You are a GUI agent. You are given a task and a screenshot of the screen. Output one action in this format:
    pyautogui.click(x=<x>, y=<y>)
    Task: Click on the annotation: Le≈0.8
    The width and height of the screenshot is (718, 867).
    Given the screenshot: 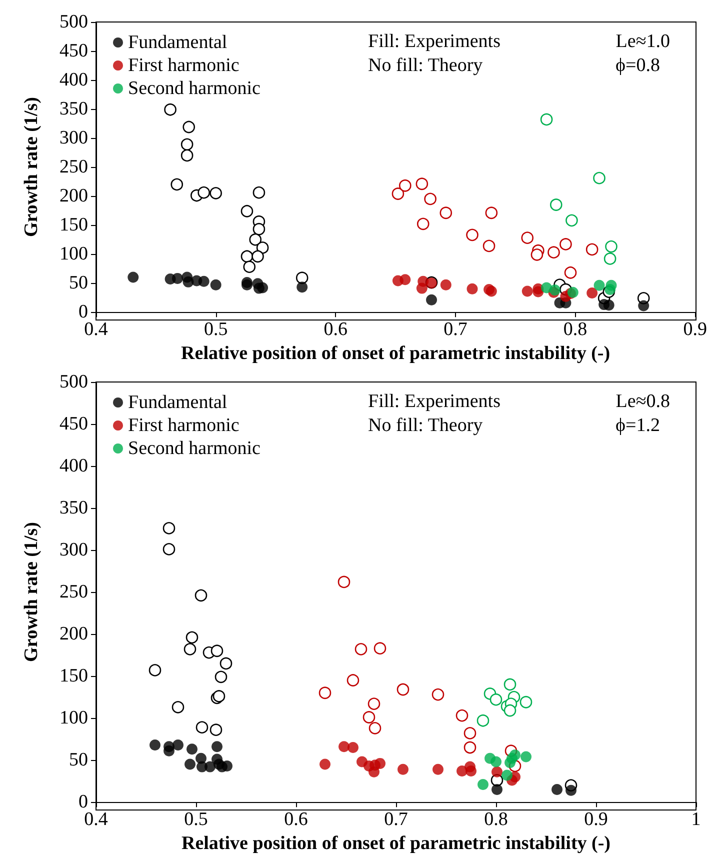 What is the action you would take?
    pyautogui.click(x=643, y=401)
    